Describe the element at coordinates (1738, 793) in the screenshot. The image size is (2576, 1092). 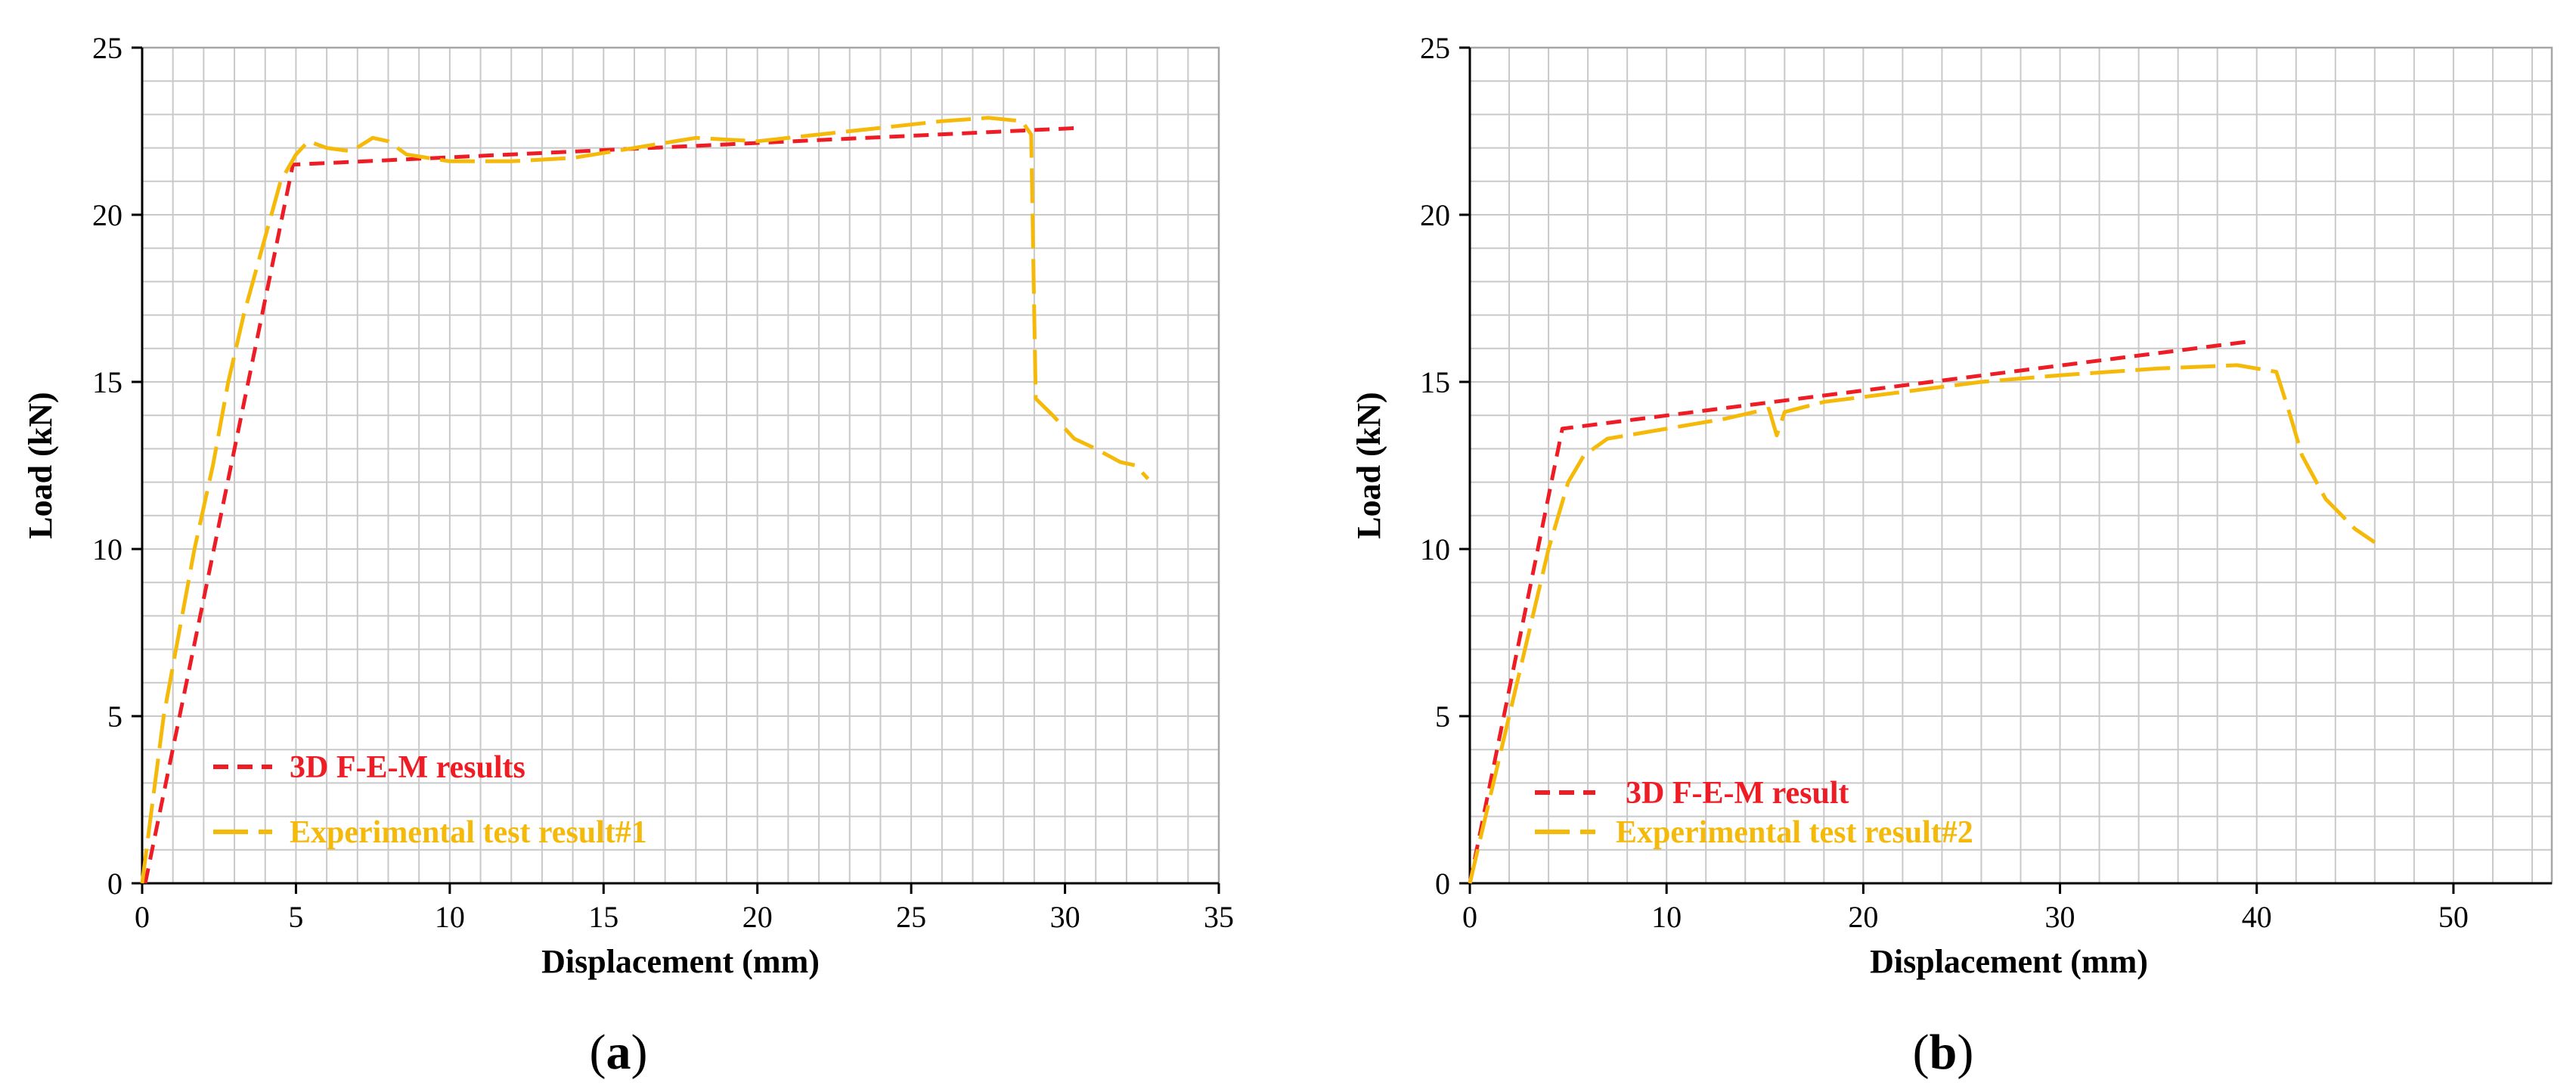
I see `legend-label: 3D F-E-M result` at that location.